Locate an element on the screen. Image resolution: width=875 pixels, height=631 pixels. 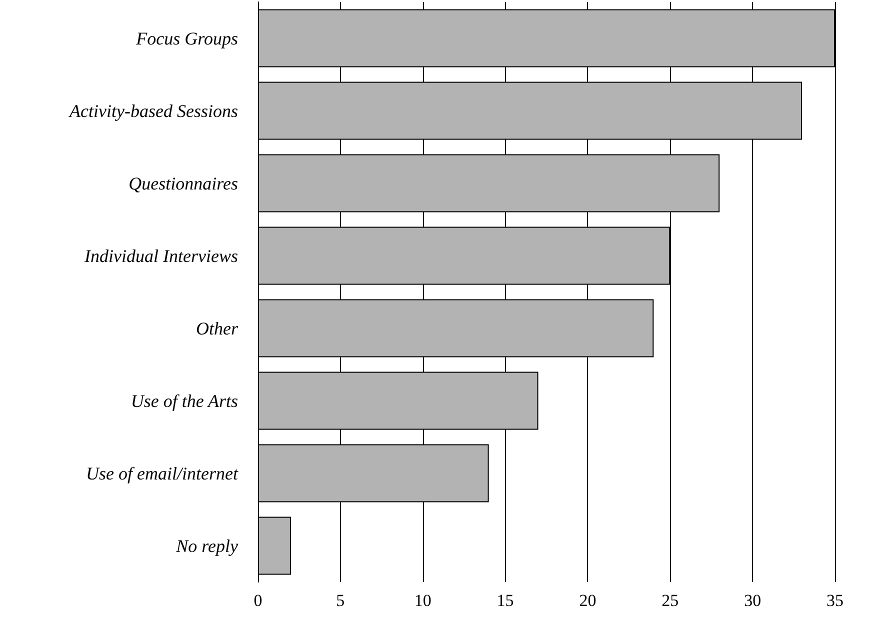
x-tick-label: 35 is located at coordinates (835, 600).